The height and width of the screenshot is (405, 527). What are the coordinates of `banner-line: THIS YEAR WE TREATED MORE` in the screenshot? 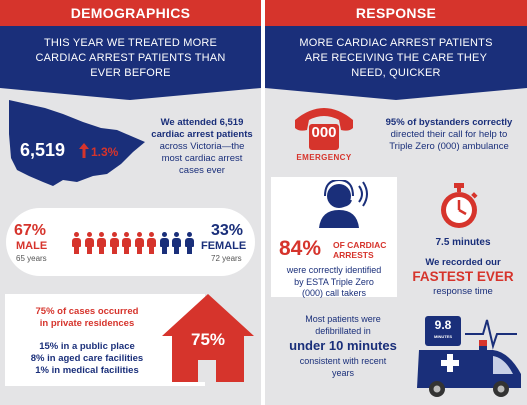 It's located at (130, 43).